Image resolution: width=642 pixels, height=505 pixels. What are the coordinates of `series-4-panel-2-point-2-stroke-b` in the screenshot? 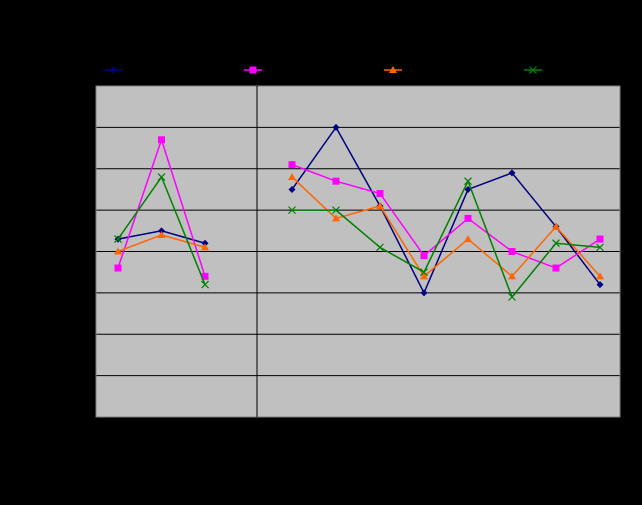 It's located at (336, 210).